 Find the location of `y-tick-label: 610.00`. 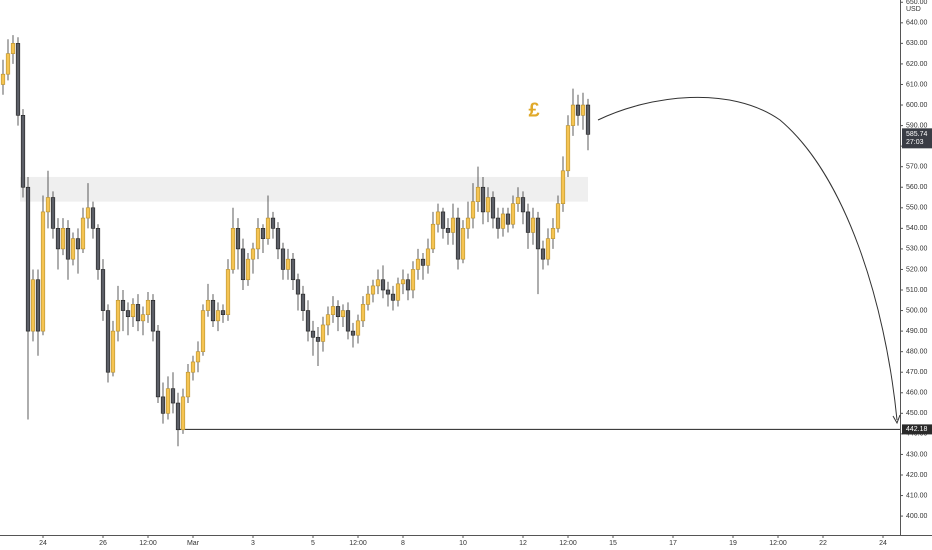

y-tick-label: 610.00 is located at coordinates (917, 84).